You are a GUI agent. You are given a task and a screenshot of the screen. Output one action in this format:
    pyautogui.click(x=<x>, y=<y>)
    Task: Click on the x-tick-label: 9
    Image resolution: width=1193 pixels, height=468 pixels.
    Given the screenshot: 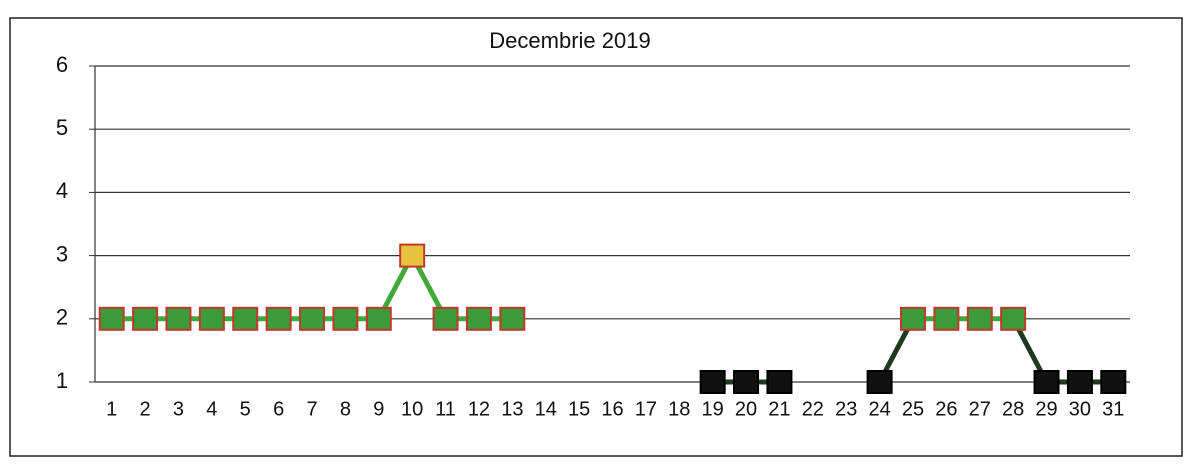 What is the action you would take?
    pyautogui.click(x=378, y=409)
    